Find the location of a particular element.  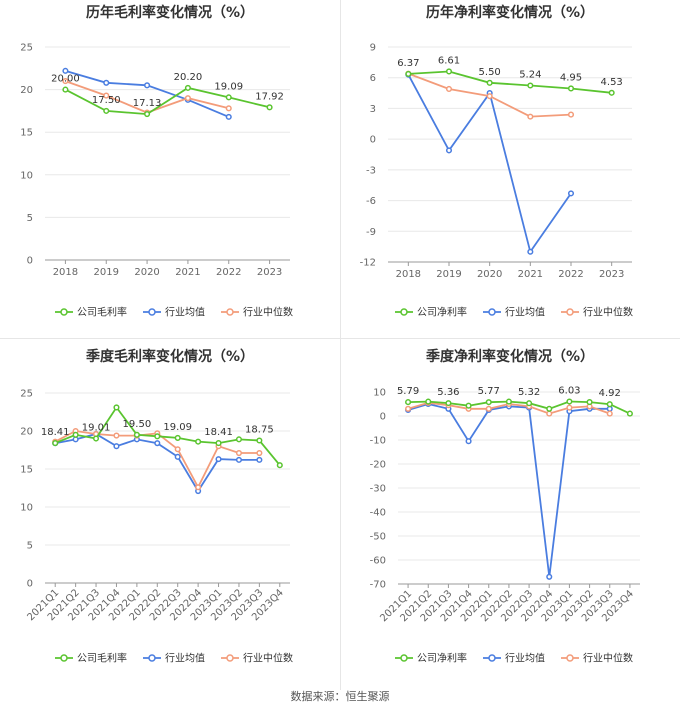

x-tick-label: 2018 is located at coordinates (65, 272).